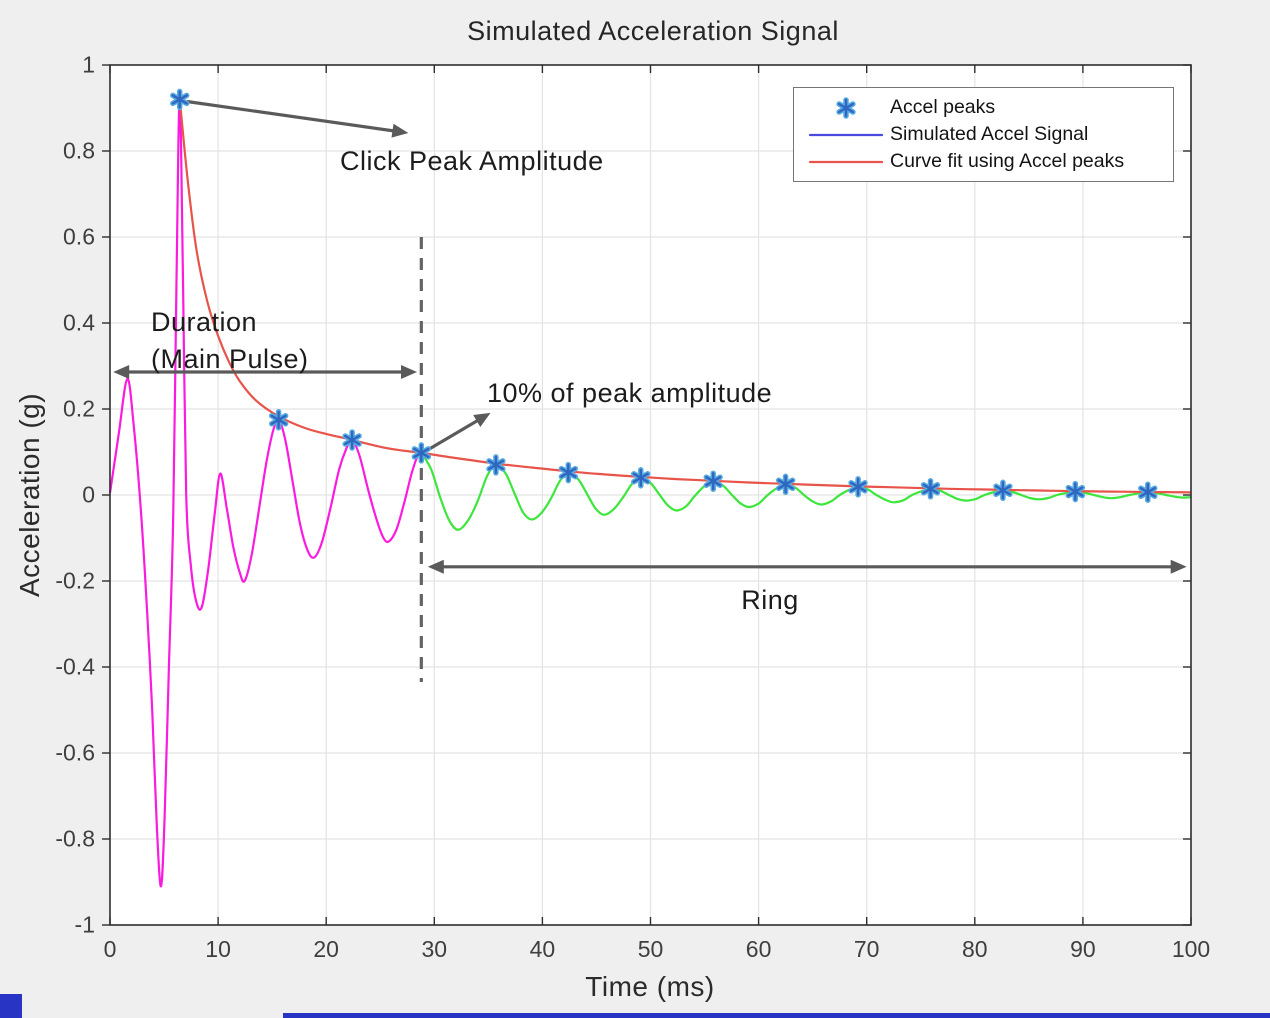 The width and height of the screenshot is (1270, 1018). I want to click on legend-item-curve-fit: Curve fit using Accel peaks, so click(983, 161).